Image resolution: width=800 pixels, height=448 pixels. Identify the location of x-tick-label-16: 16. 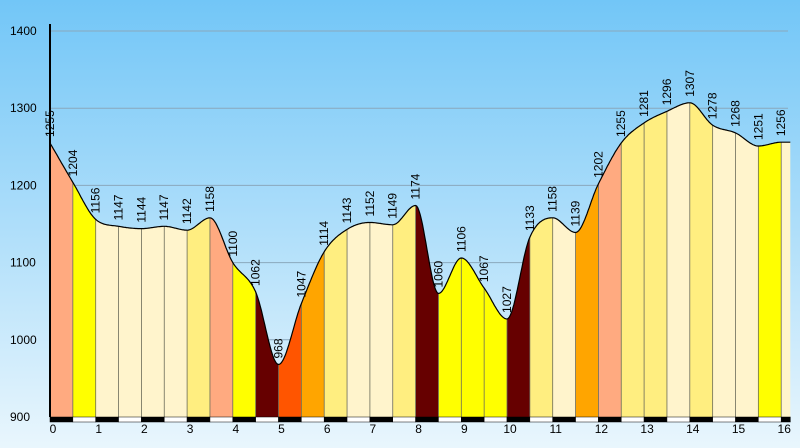
(785, 429).